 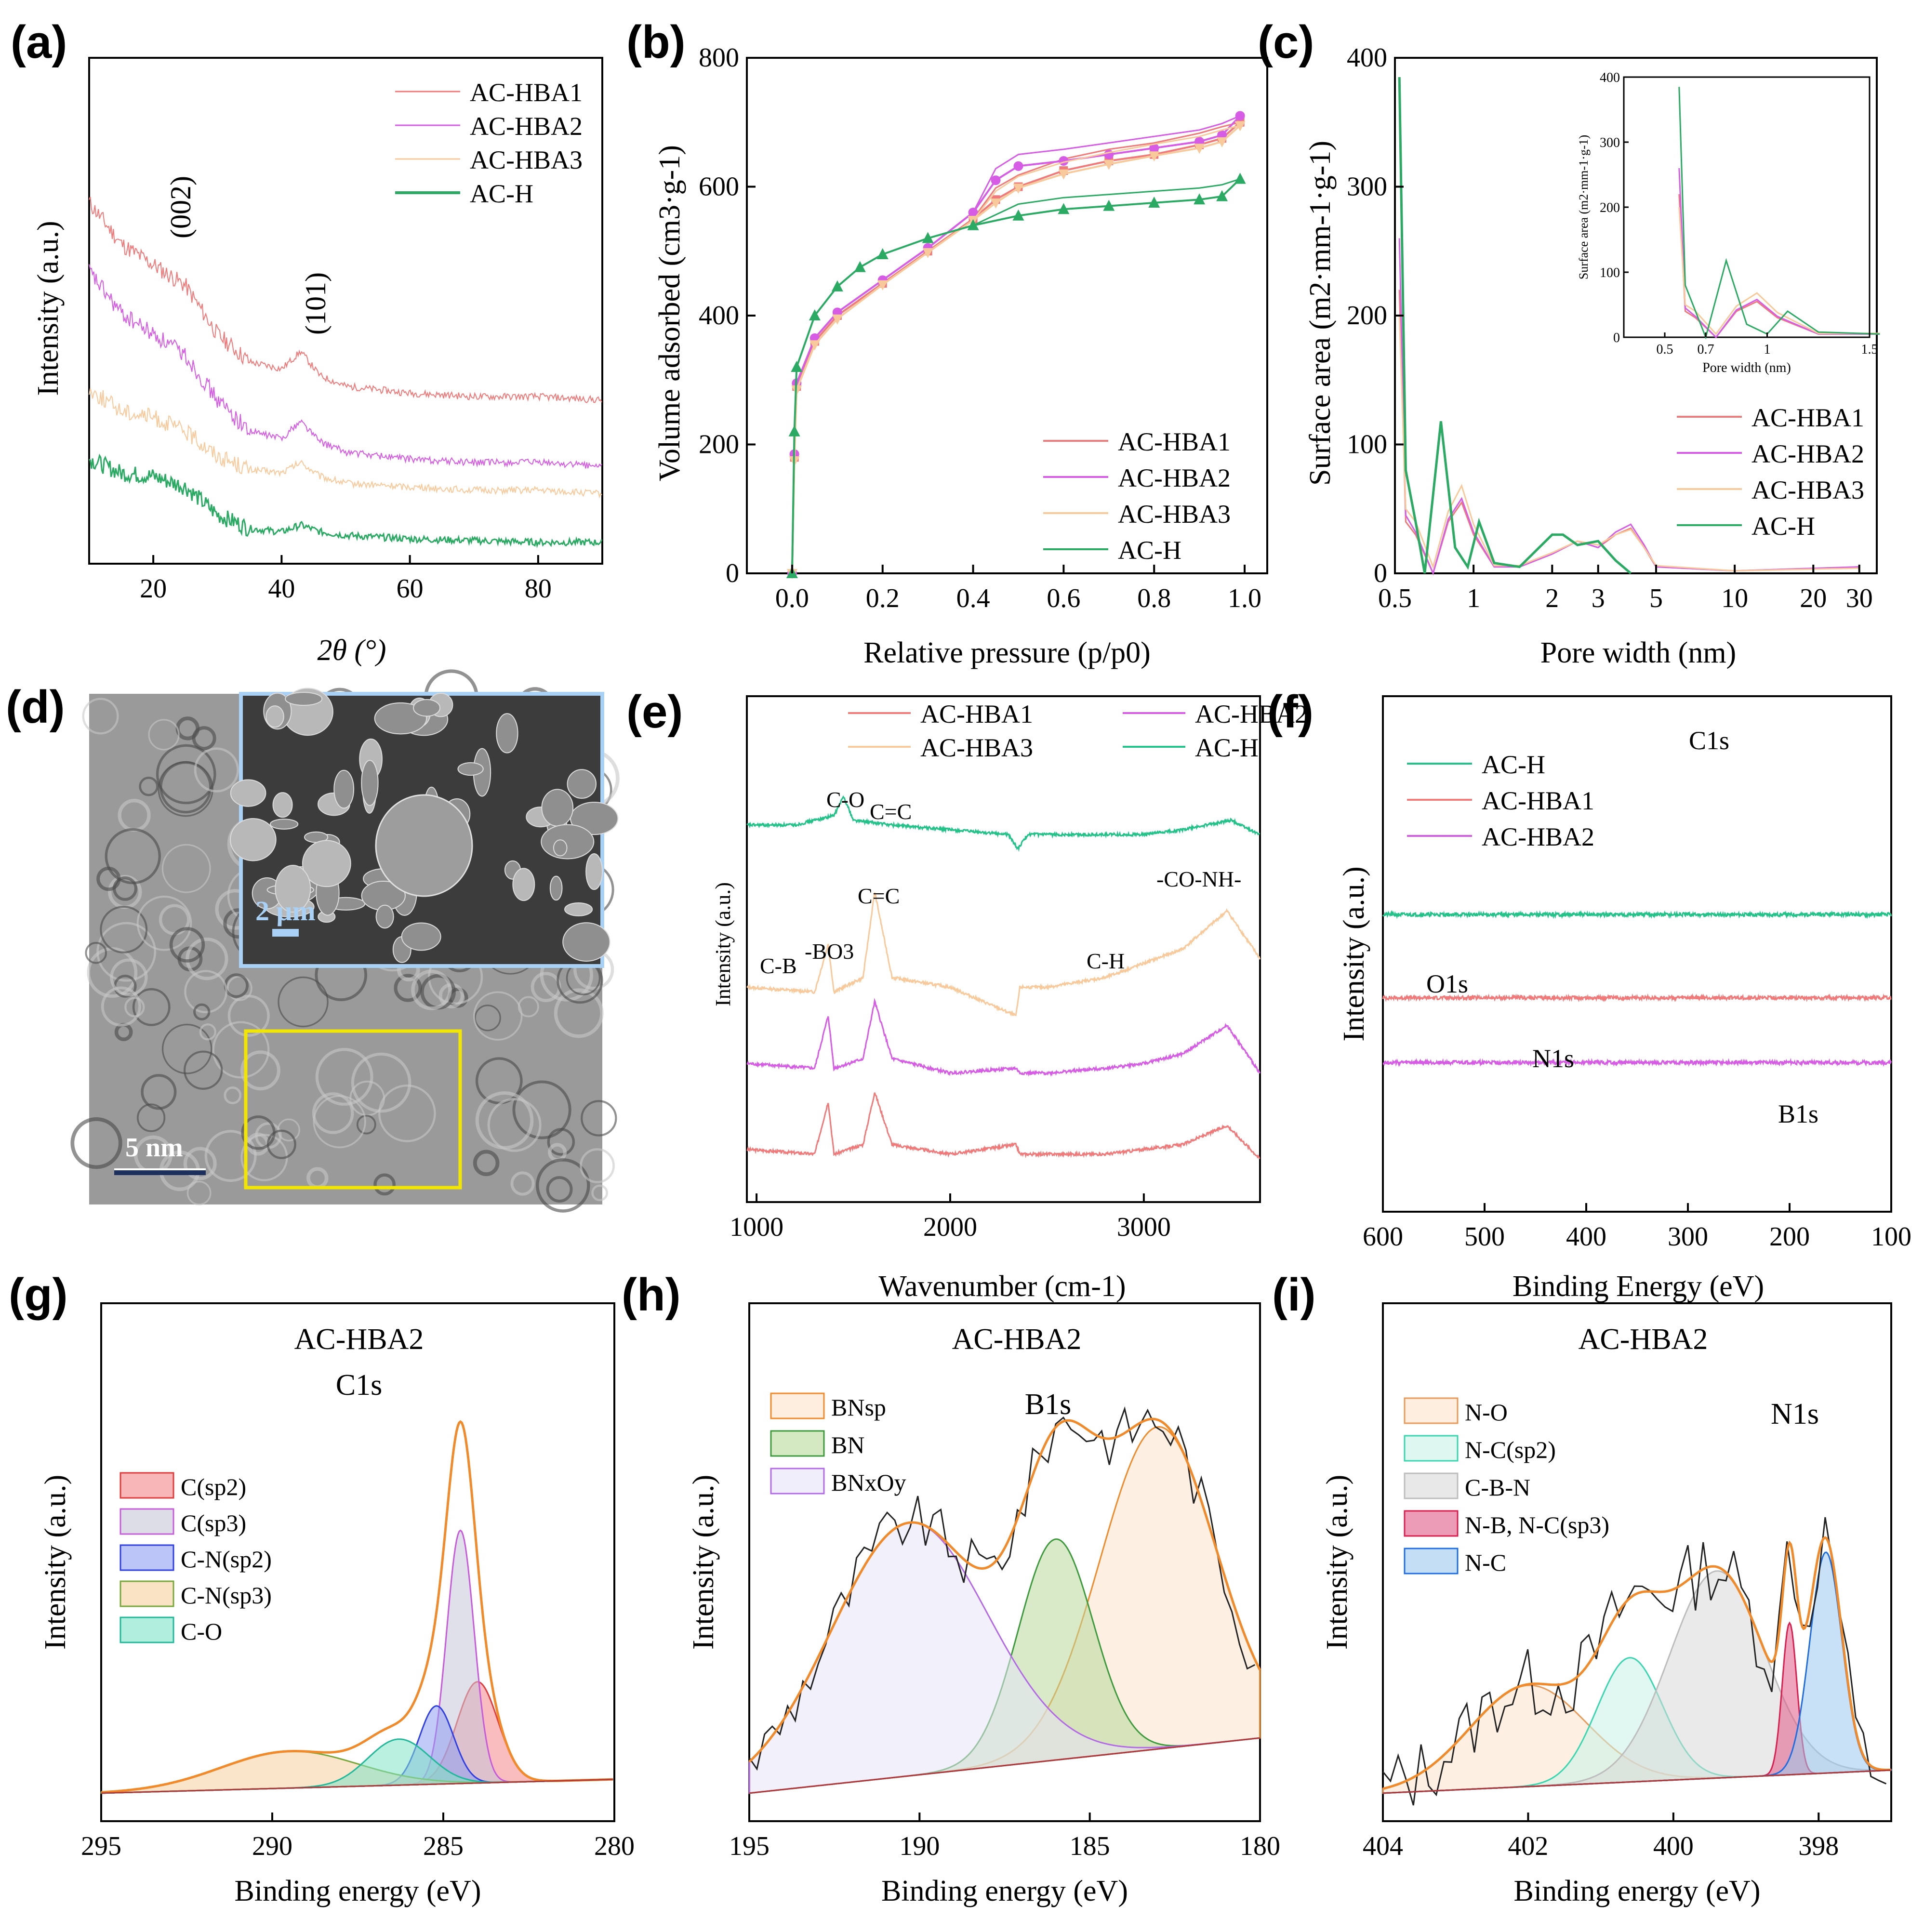 I want to click on legend-entry: AC-H, so click(x=1514, y=764).